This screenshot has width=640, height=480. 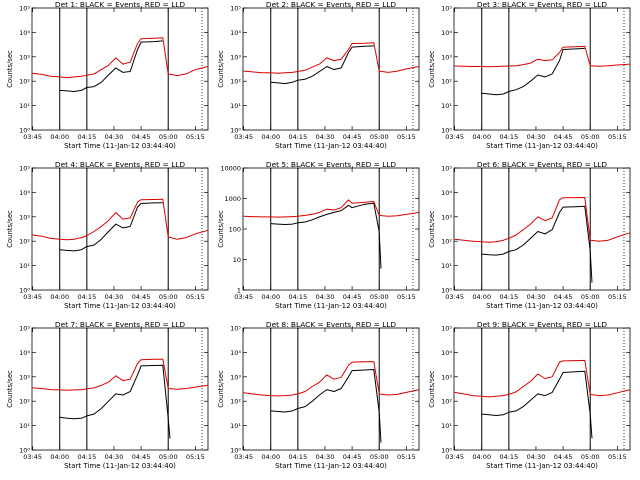 What do you see at coordinates (331, 164) in the screenshot?
I see `panel-title: Det 5: BLACK = Events, RED = LLD` at bounding box center [331, 164].